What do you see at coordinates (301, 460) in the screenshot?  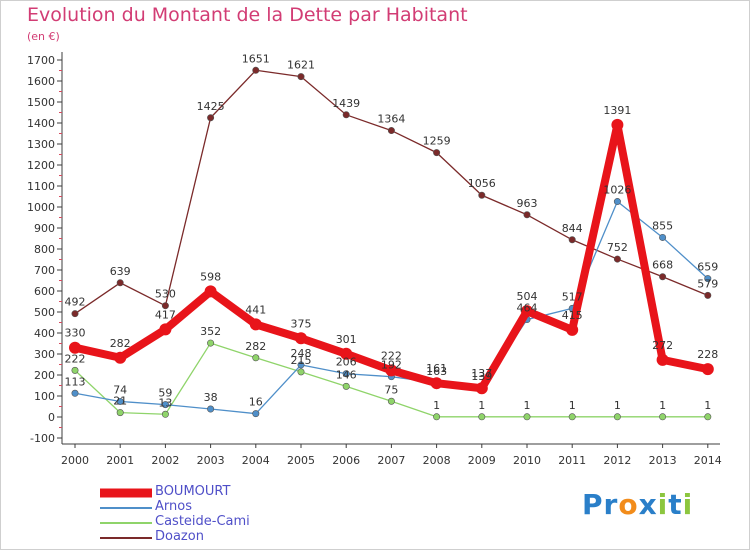 I see `x-tick-label: 2005` at bounding box center [301, 460].